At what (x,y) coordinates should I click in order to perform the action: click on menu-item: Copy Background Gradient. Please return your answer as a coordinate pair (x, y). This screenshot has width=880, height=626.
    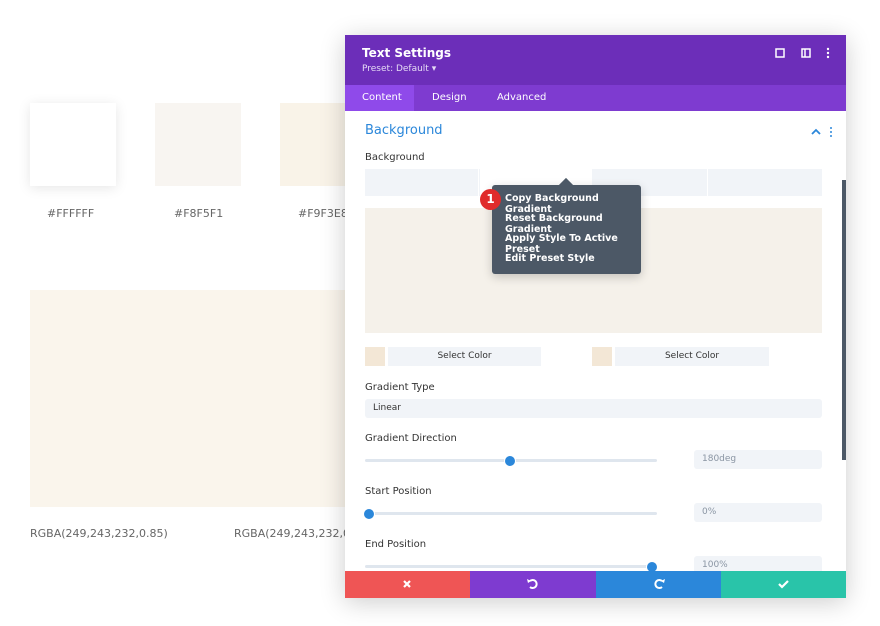
    Looking at the image, I should click on (552, 204).